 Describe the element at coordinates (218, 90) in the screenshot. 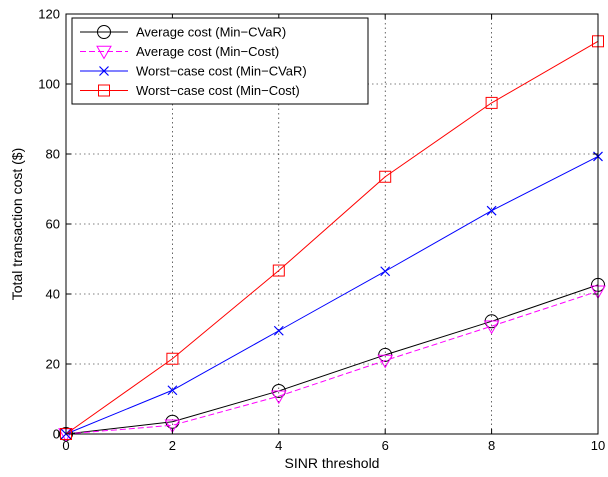

I see `legend-label-4: Worst−case cost (Min−Cost)` at that location.